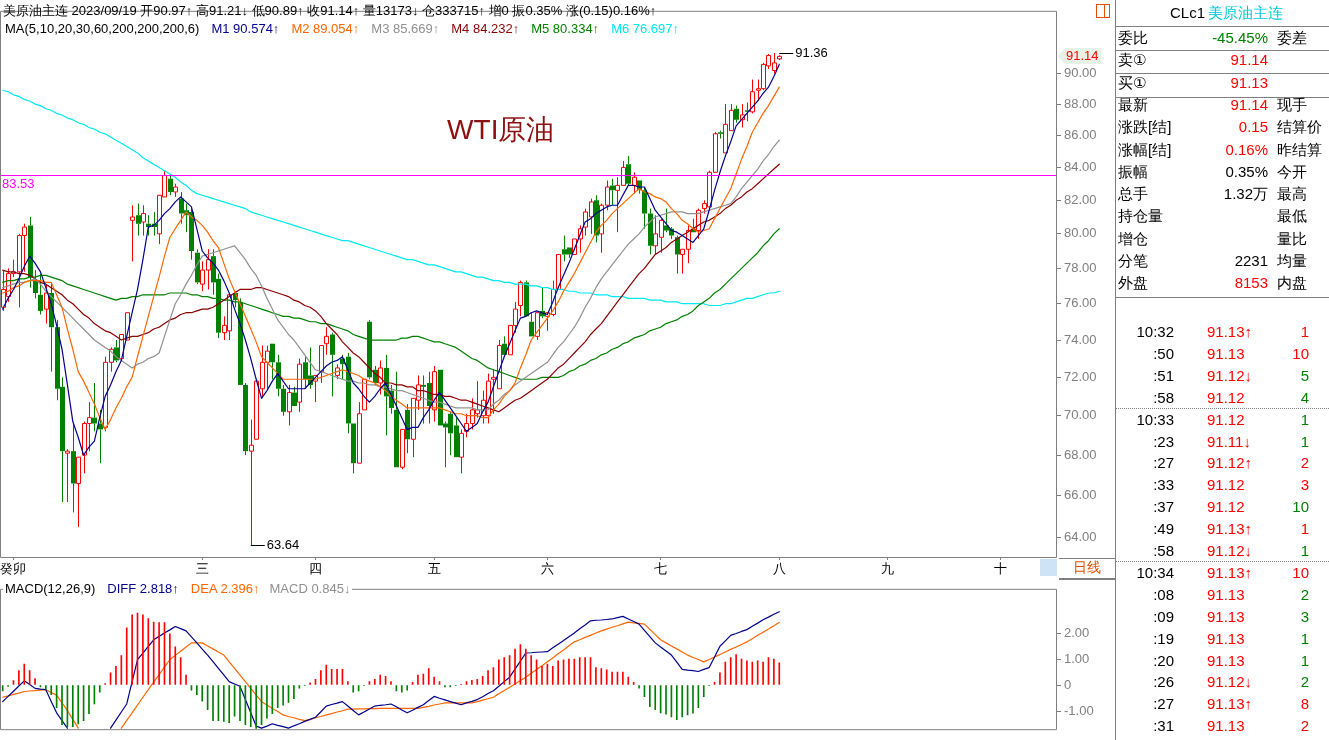 The image size is (1329, 740). Describe the element at coordinates (1292, 38) in the screenshot. I see `text: 委差` at that location.